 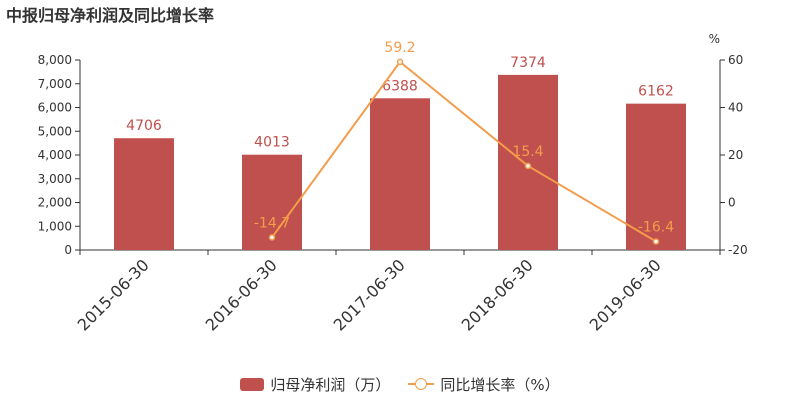 What do you see at coordinates (732, 203) in the screenshot?
I see `y-right-tick-label: 0` at bounding box center [732, 203].